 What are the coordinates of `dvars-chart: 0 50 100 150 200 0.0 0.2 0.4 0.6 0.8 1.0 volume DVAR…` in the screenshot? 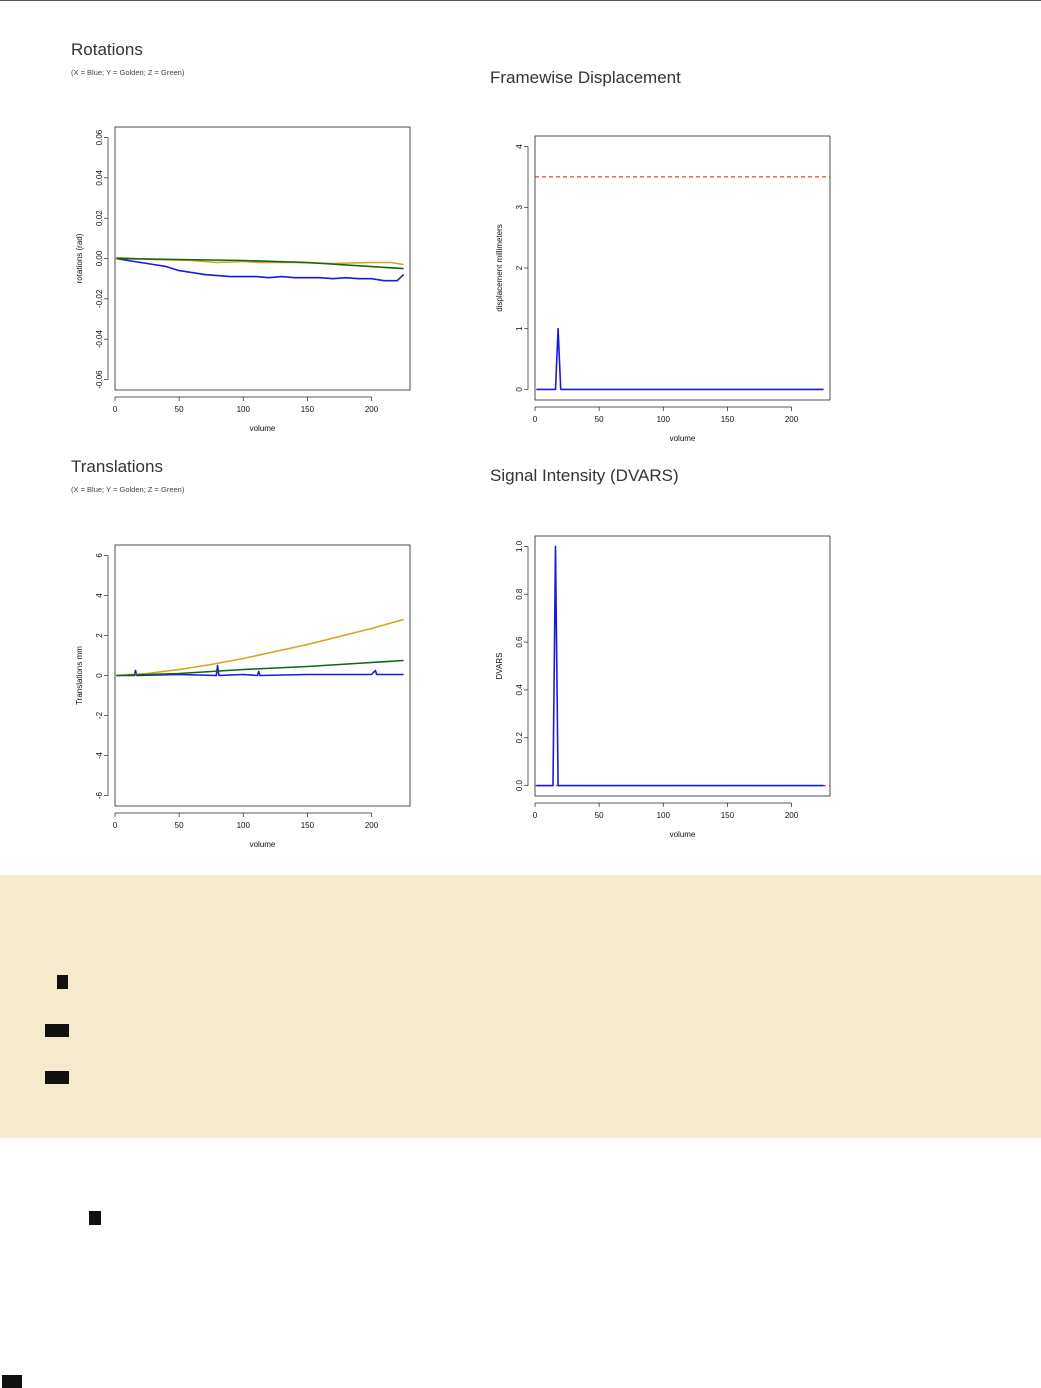 It's located at (663, 687).